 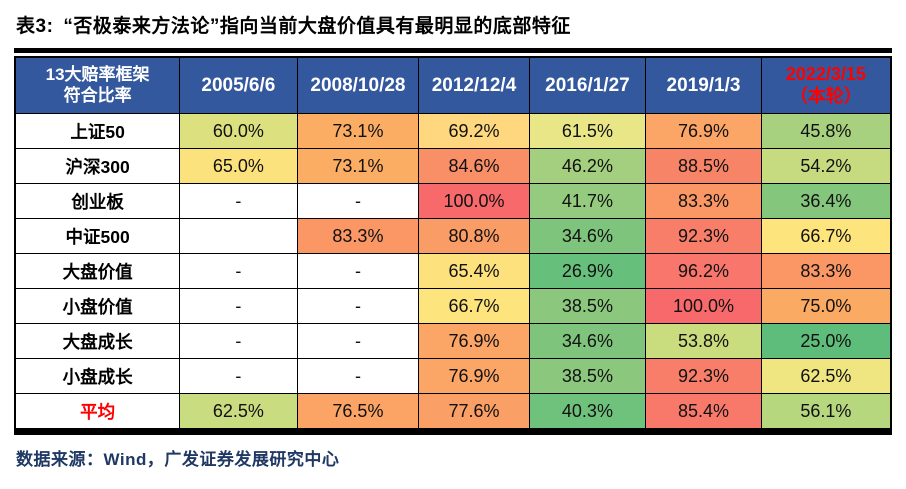 What do you see at coordinates (474, 271) in the screenshot?
I see `table-cell: 65.4%` at bounding box center [474, 271].